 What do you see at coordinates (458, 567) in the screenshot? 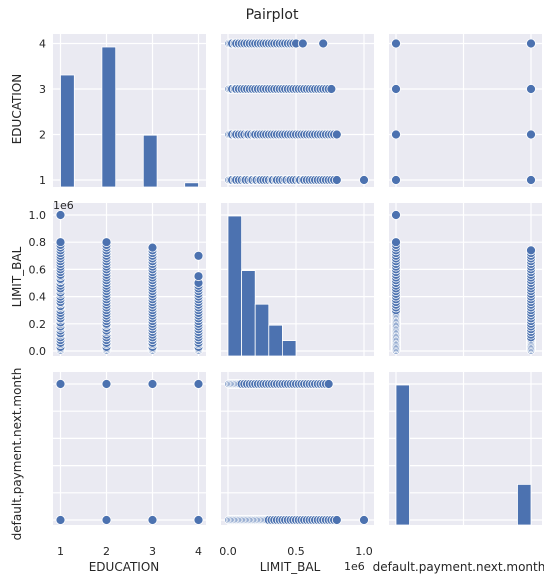
I see `x-axis-label-default.payment.next.month: default.payment.next.month` at bounding box center [458, 567].